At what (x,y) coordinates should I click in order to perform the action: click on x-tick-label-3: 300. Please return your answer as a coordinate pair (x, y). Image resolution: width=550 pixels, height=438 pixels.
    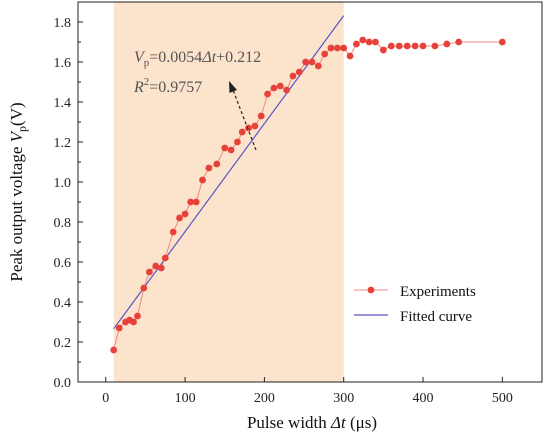
    Looking at the image, I should click on (343, 398).